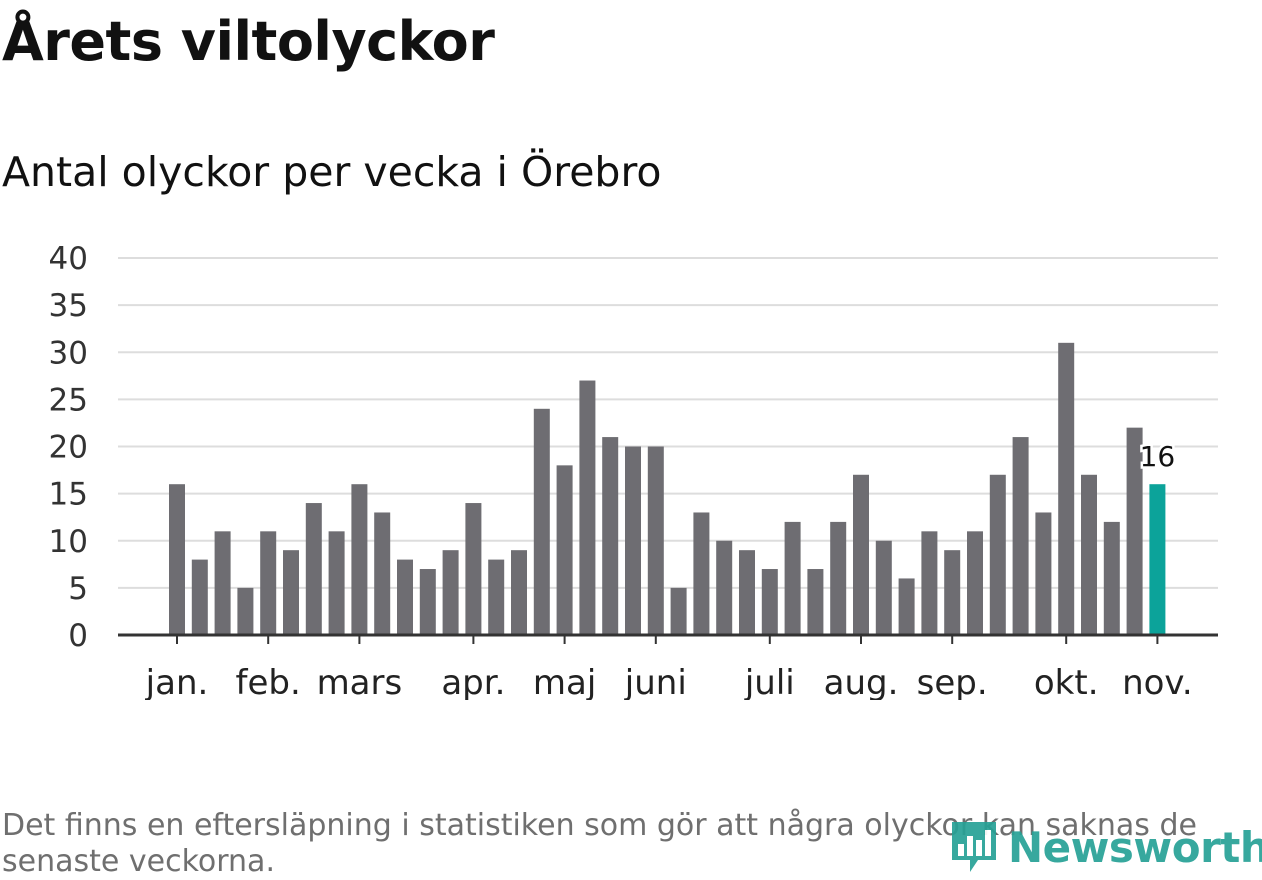 The image size is (1262, 880). Describe the element at coordinates (78, 589) in the screenshot. I see `y-tick-label: 5` at that location.